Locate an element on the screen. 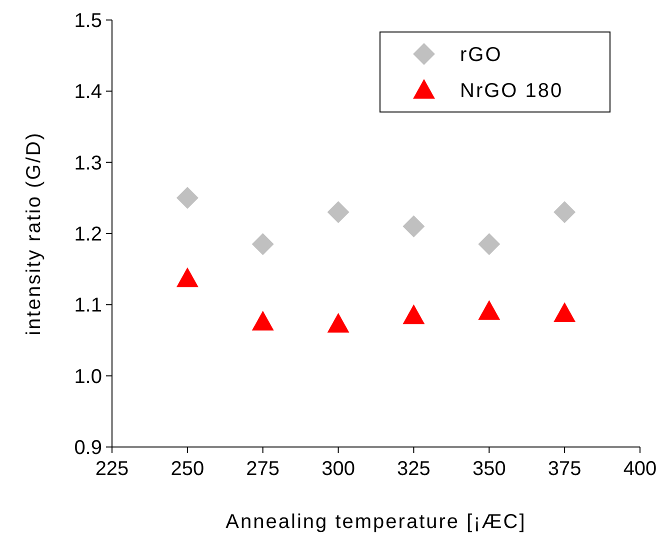  y-tick-label: 1.3 is located at coordinates (88, 163).